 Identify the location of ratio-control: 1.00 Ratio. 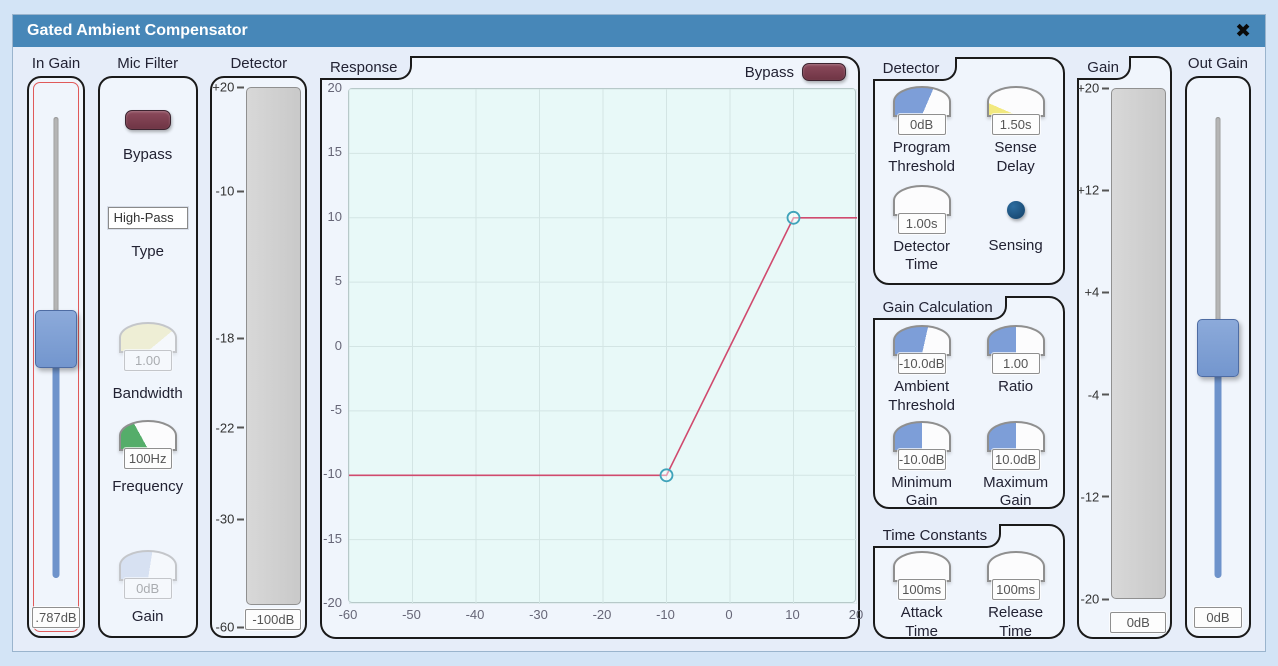
(1016, 370).